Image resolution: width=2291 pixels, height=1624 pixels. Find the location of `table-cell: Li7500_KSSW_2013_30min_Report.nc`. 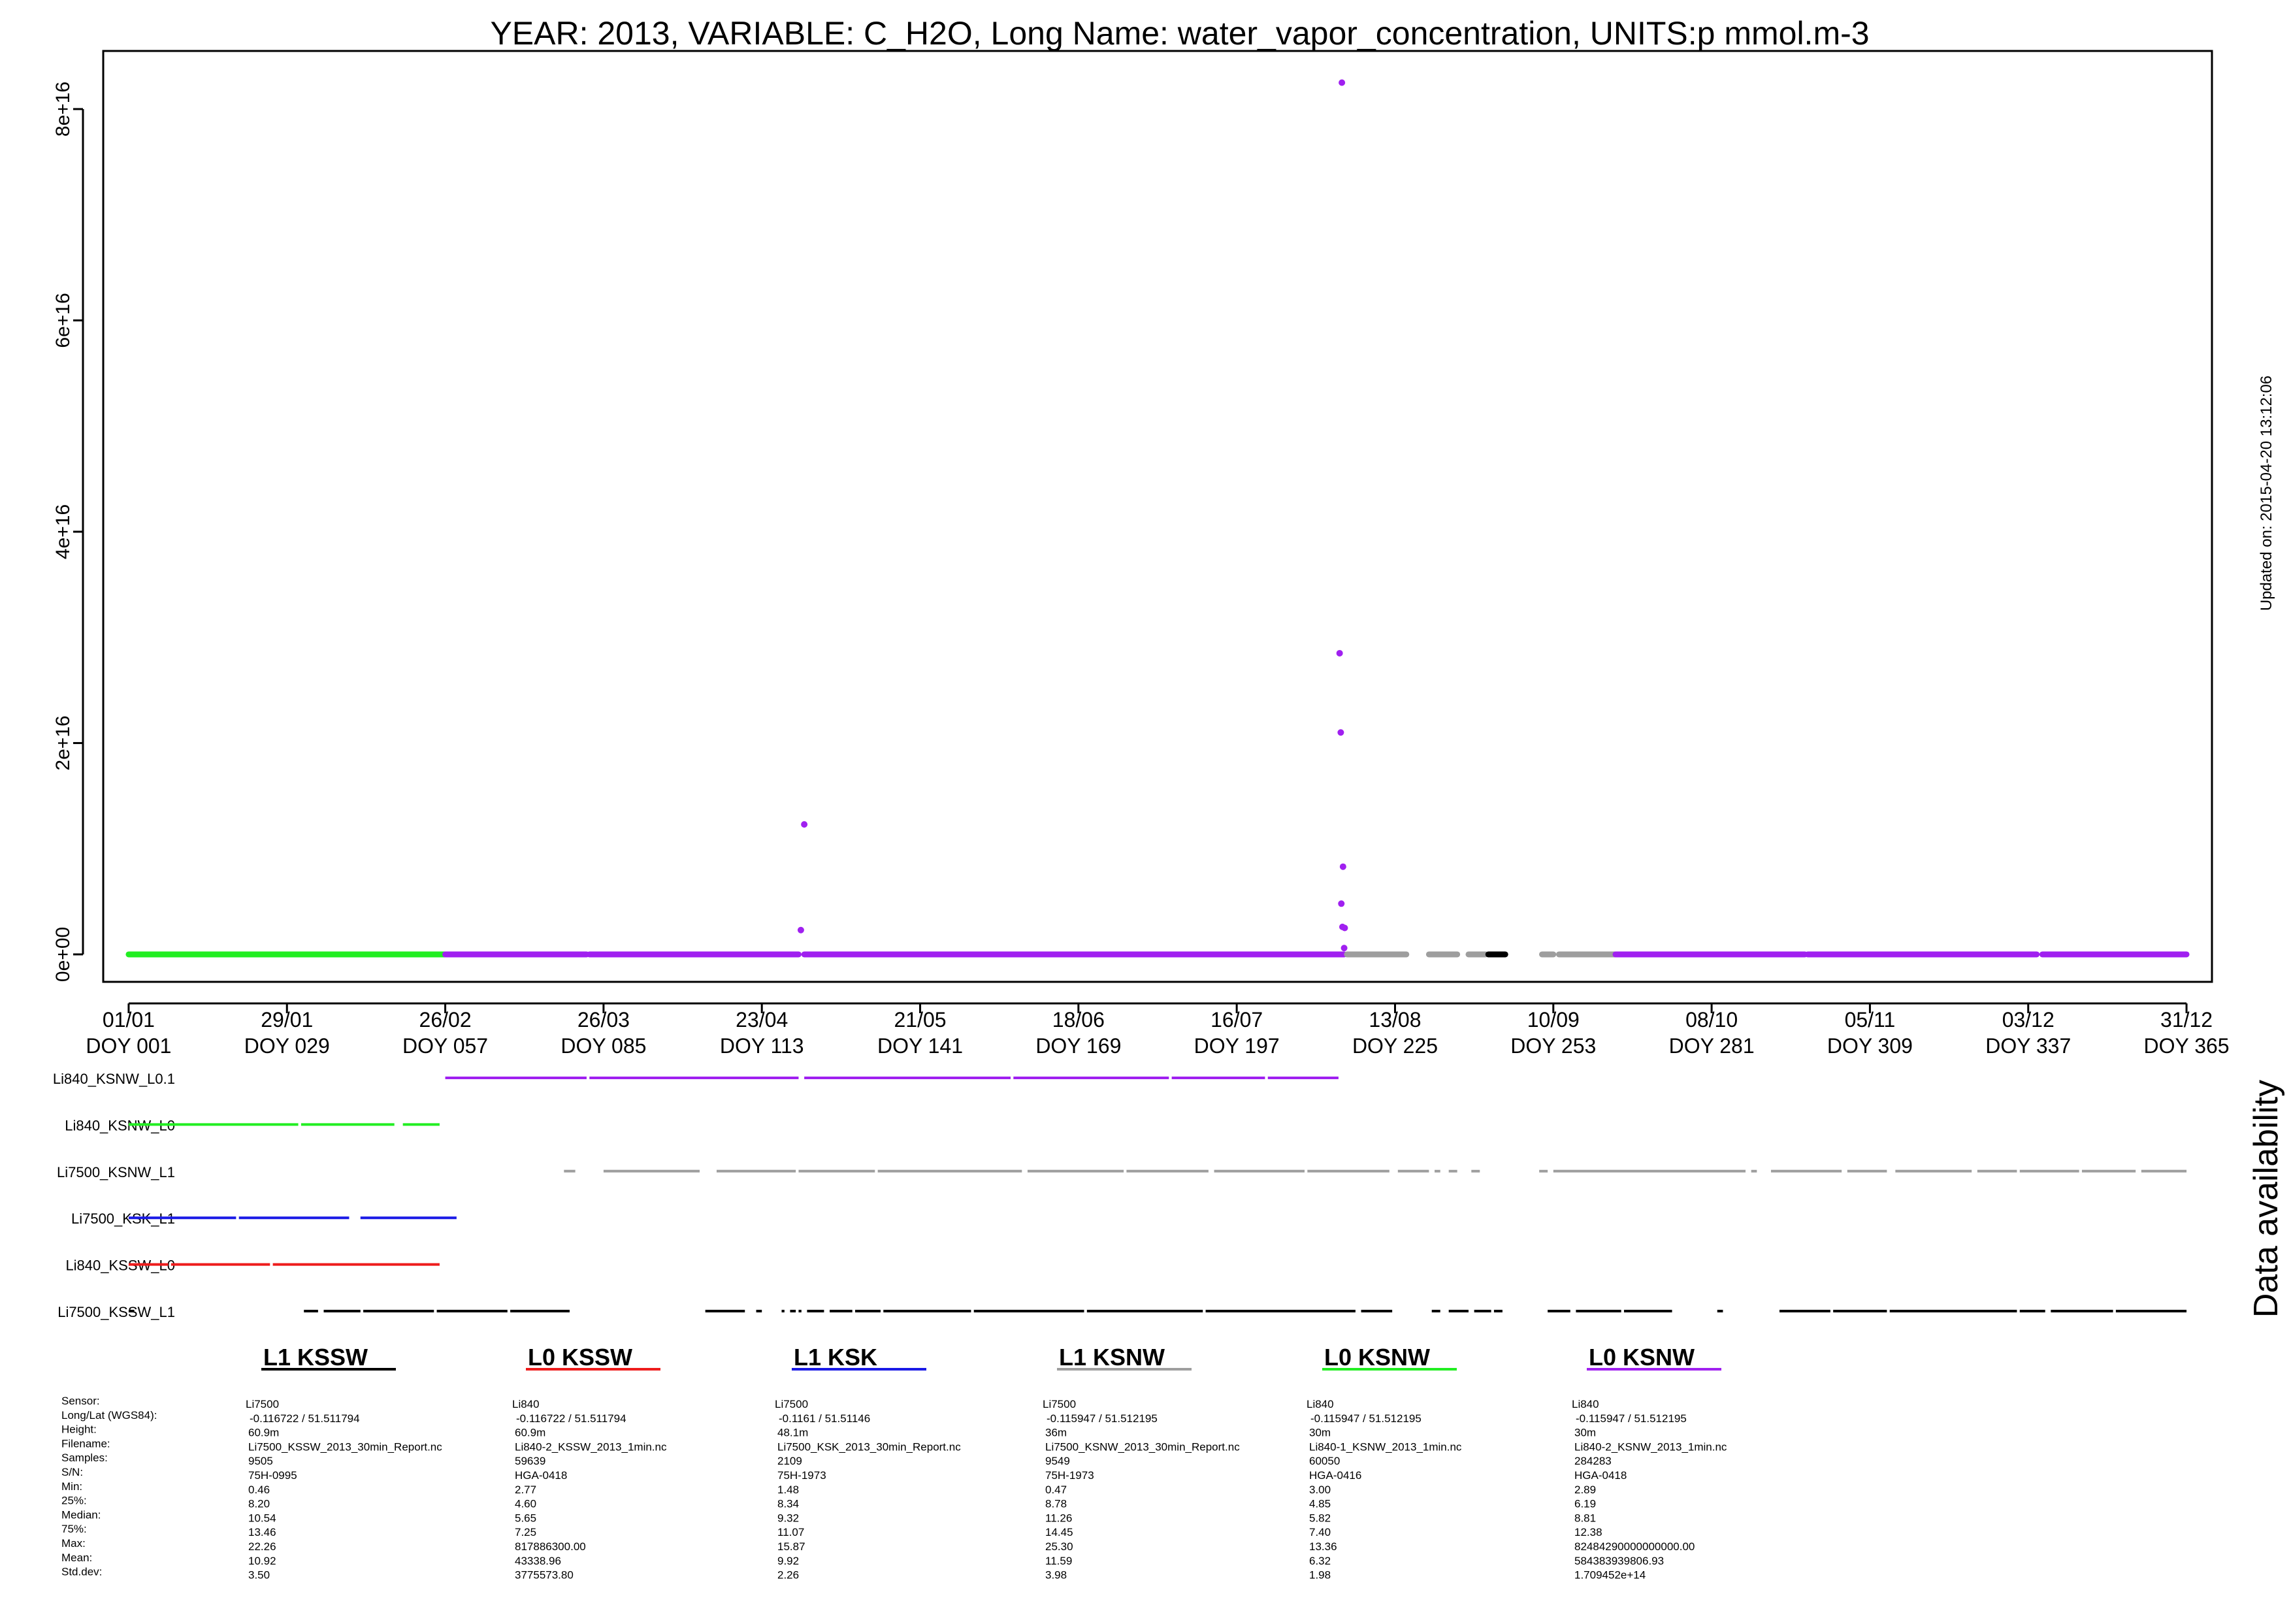

table-cell: Li7500_KSSW_2013_30min_Report.nc is located at coordinates (345, 1446).